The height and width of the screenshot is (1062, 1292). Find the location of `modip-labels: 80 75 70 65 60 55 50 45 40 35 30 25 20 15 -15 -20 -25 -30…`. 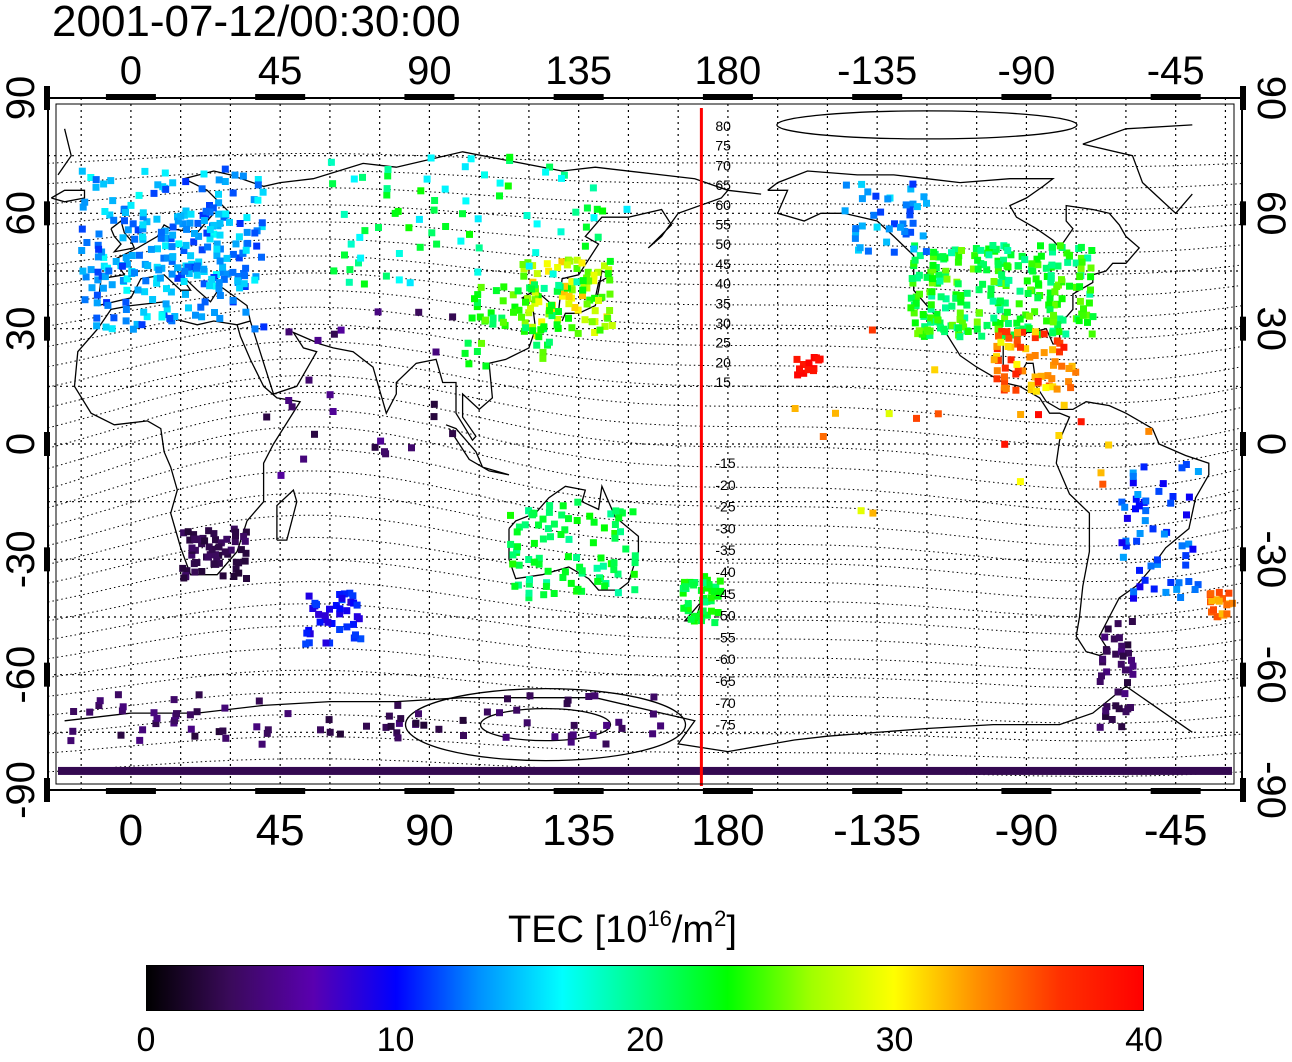

modip-labels: 80 75 70 65 60 55 50 45 40 35 30 25 20 15 -15 -20 -25 -30… is located at coordinates (725, 425).